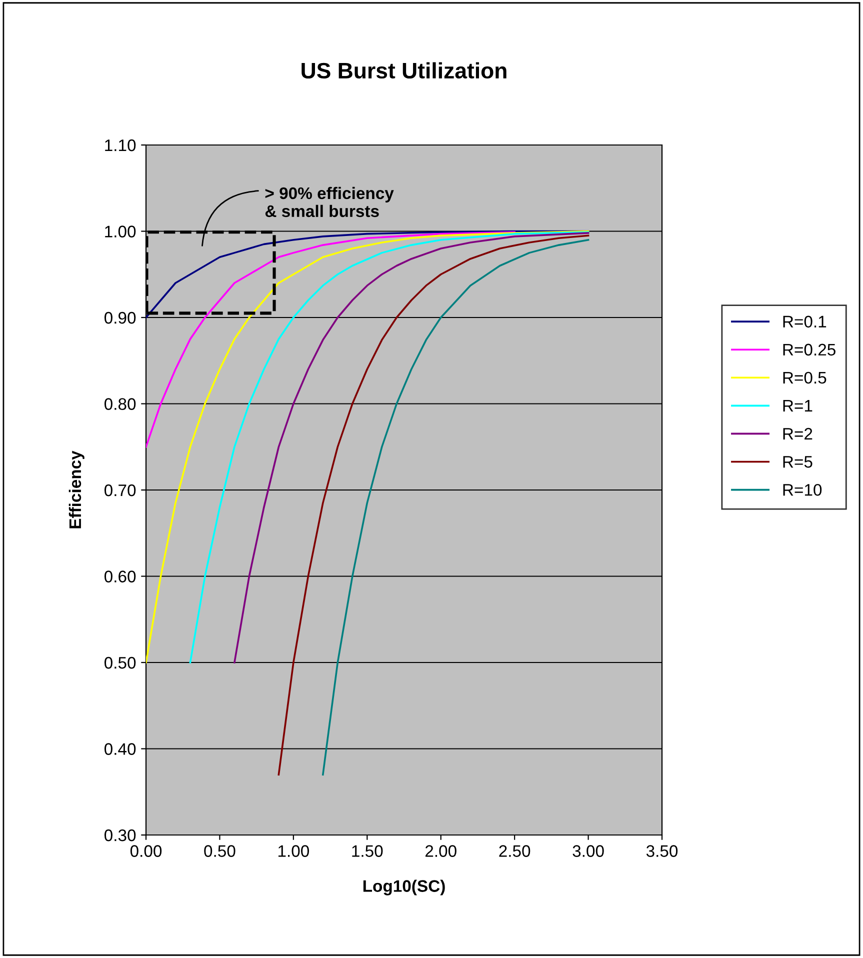 The image size is (863, 958). I want to click on x-tick-label: 1.00, so click(293, 851).